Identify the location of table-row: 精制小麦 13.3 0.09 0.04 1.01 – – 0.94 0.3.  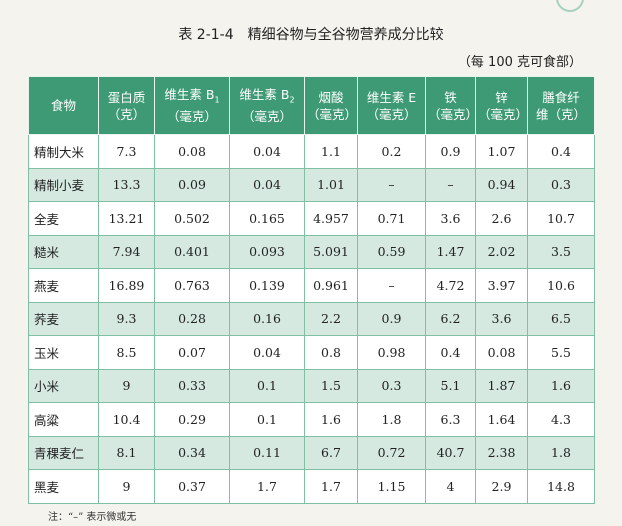
(311, 184).